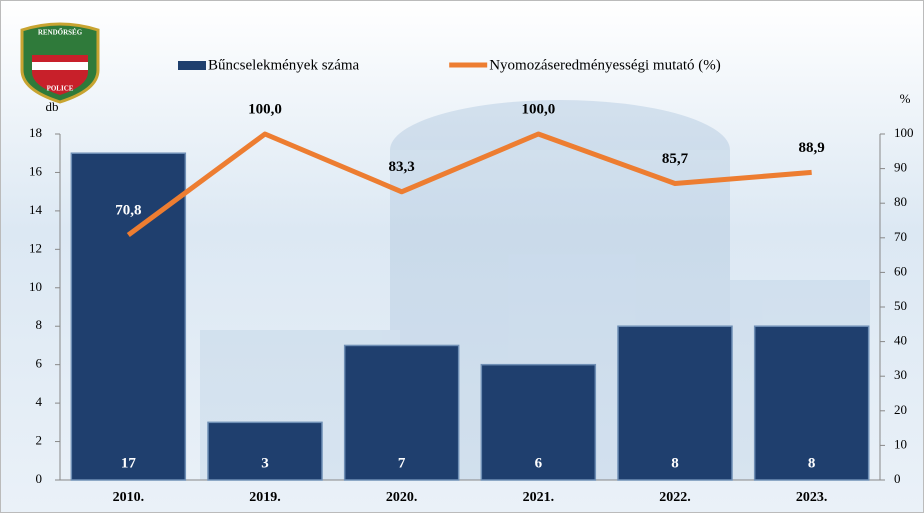 The image size is (924, 513). Describe the element at coordinates (900, 201) in the screenshot. I see `y2-tick-label: 80` at that location.